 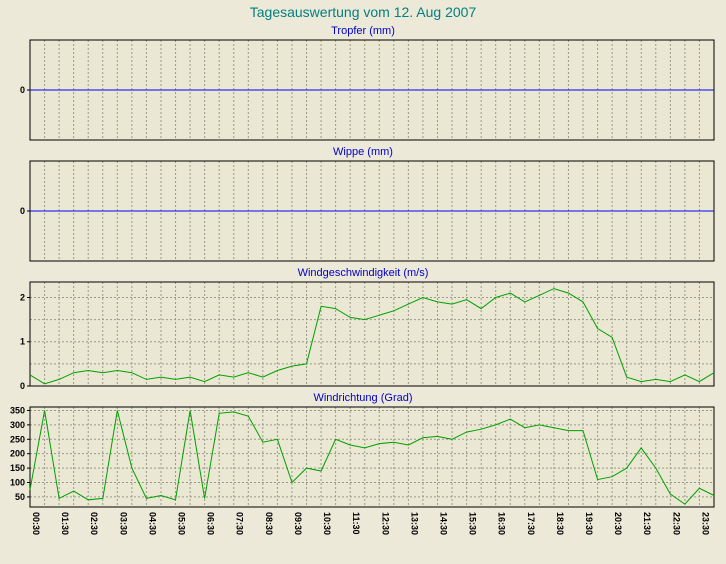 What do you see at coordinates (123, 523) in the screenshot?
I see `svg-text: 03:30` at bounding box center [123, 523].